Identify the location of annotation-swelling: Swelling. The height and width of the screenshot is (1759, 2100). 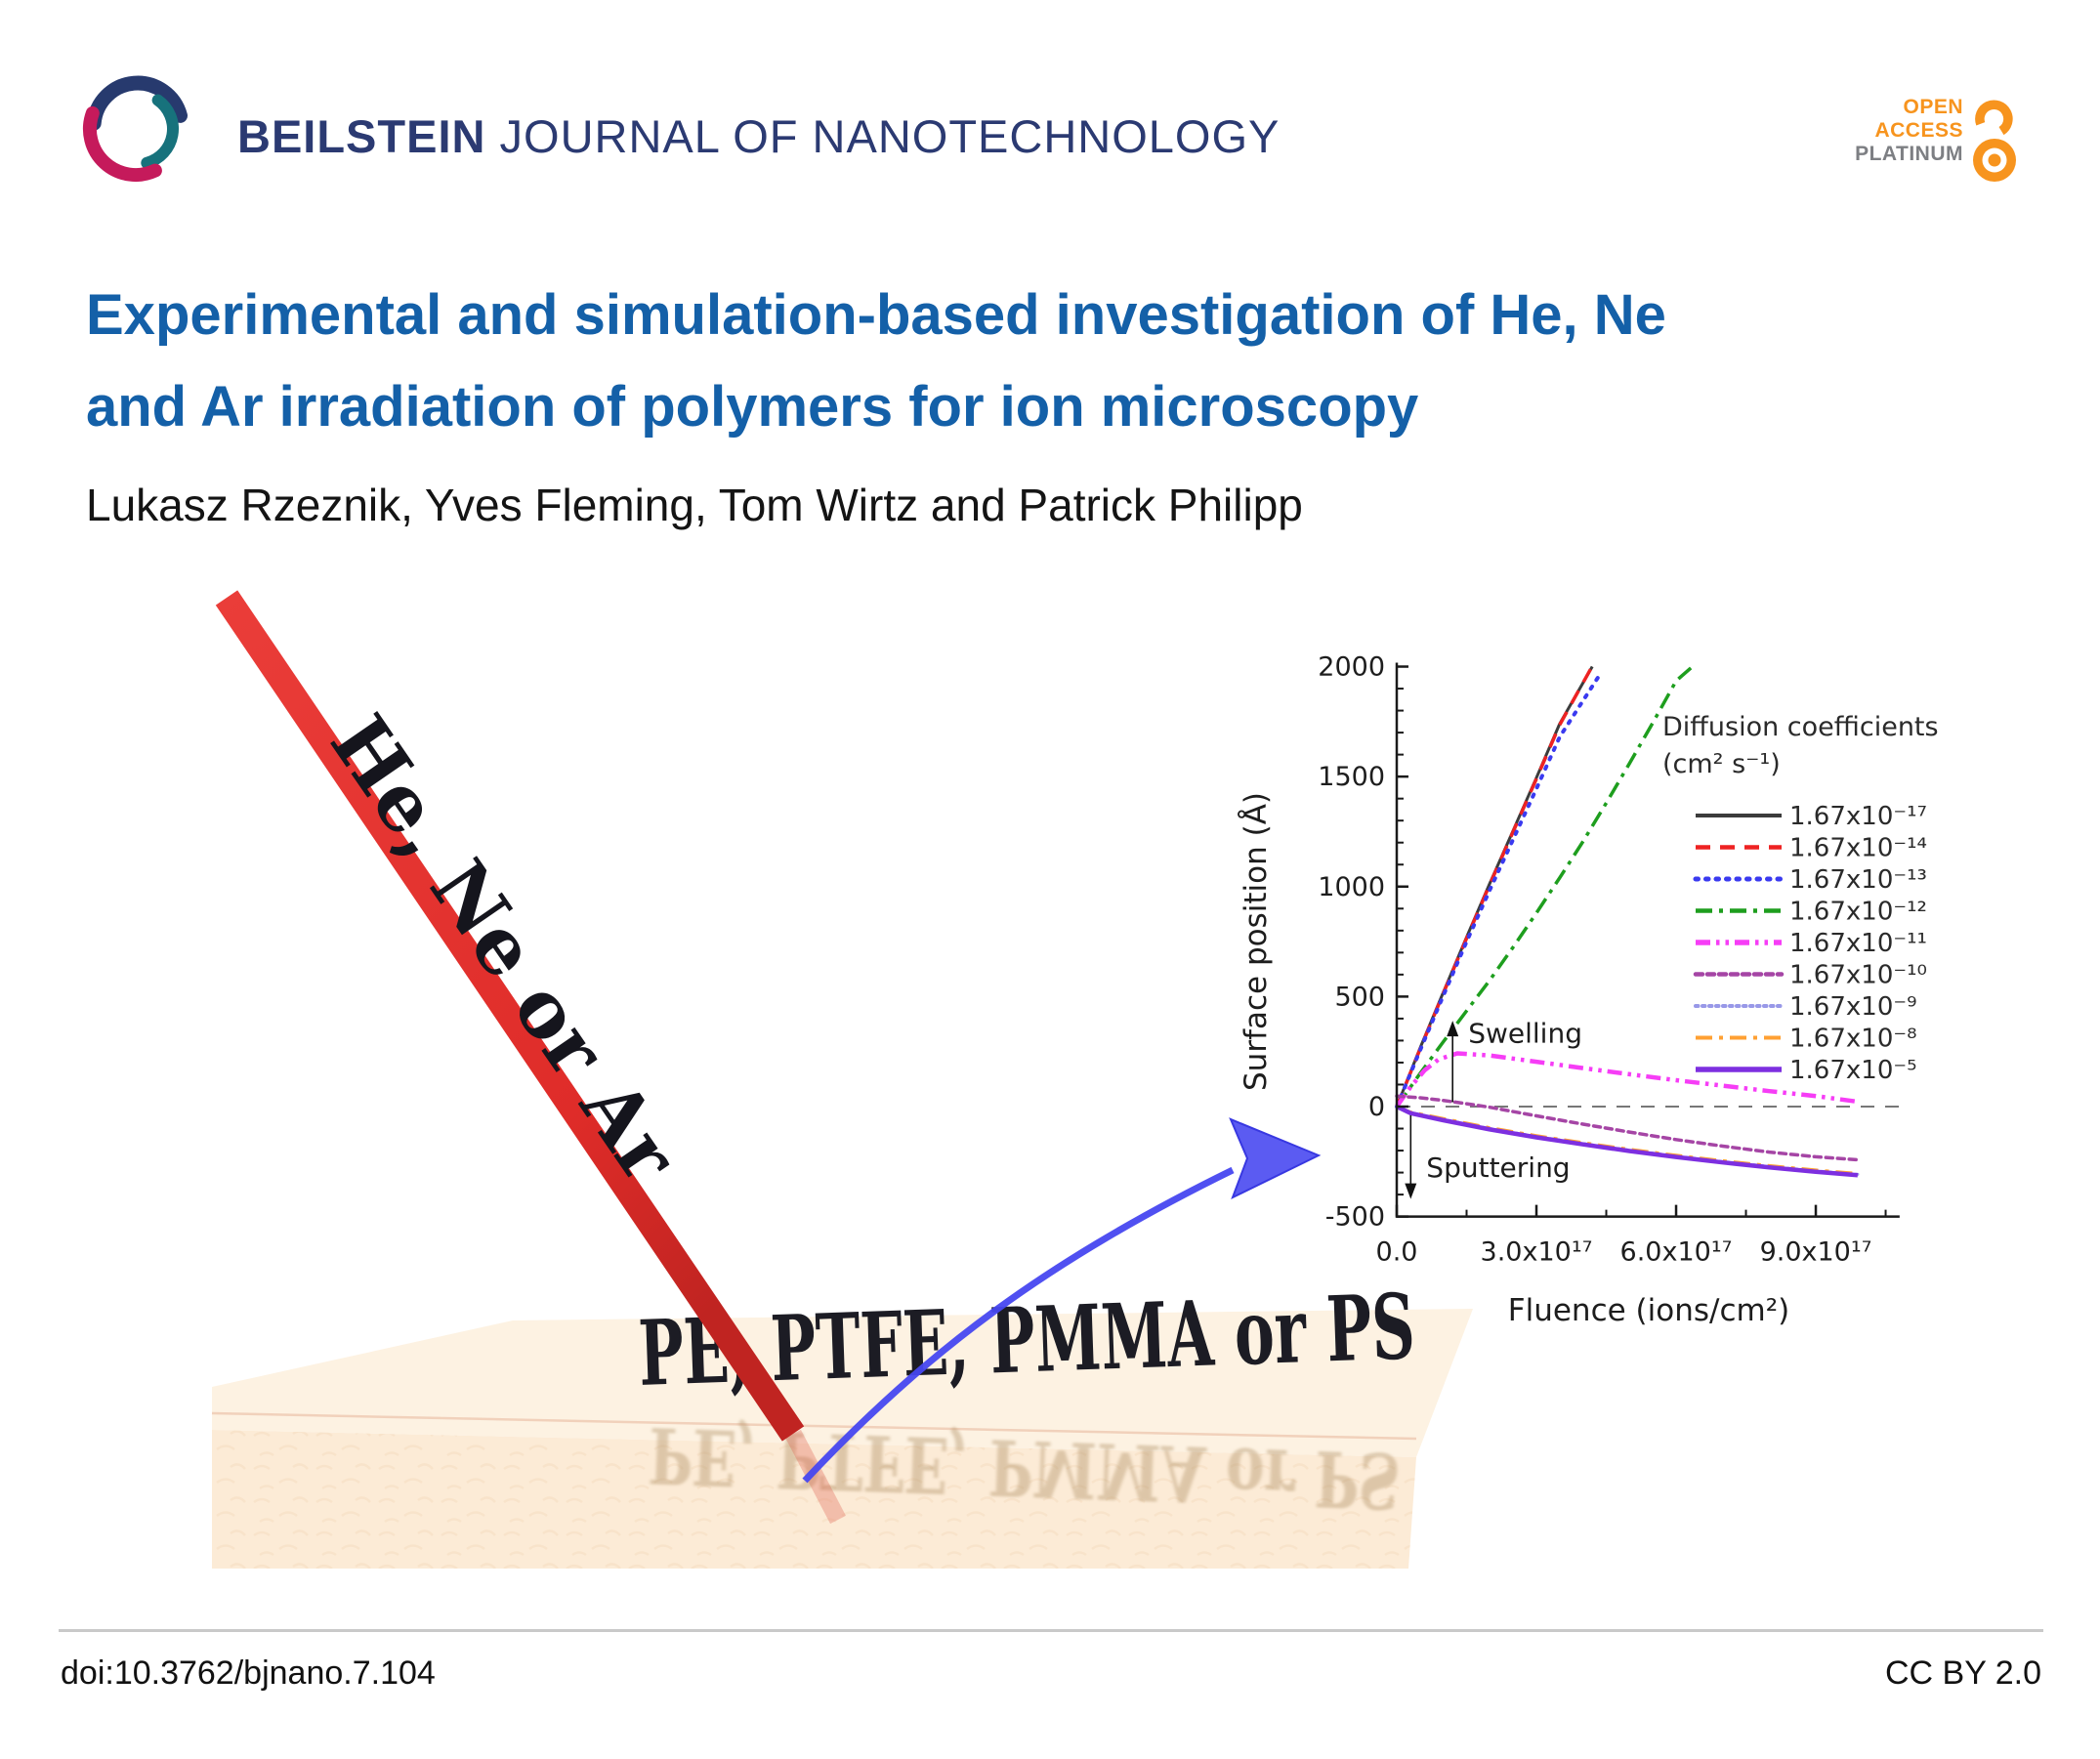
(1514, 1060).